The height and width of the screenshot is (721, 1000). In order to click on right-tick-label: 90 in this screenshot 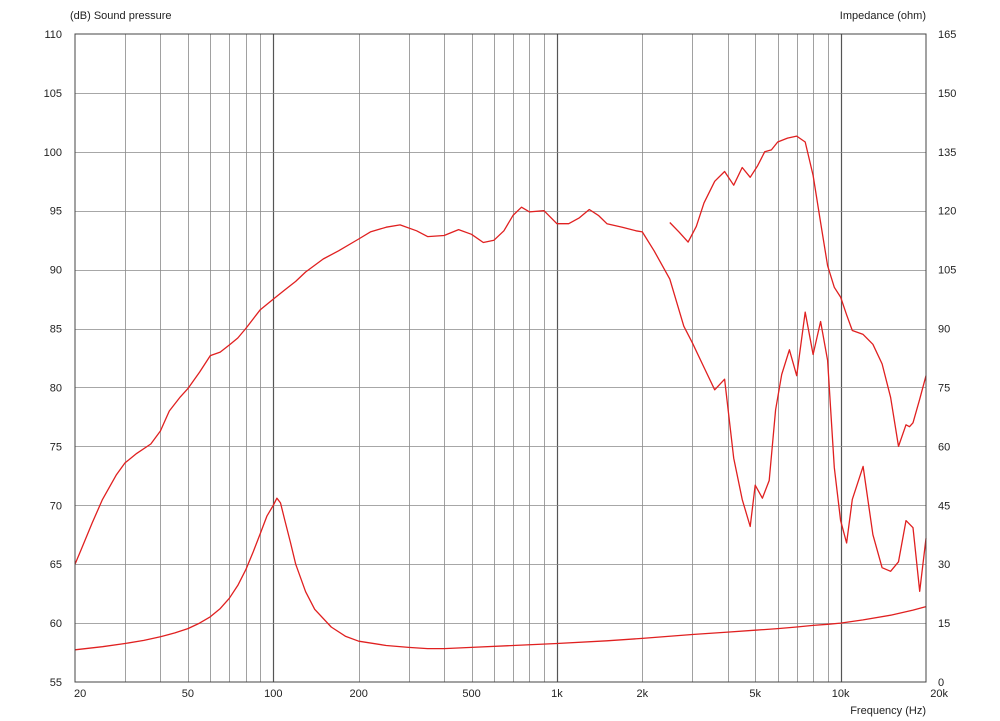, I will do `click(944, 330)`.